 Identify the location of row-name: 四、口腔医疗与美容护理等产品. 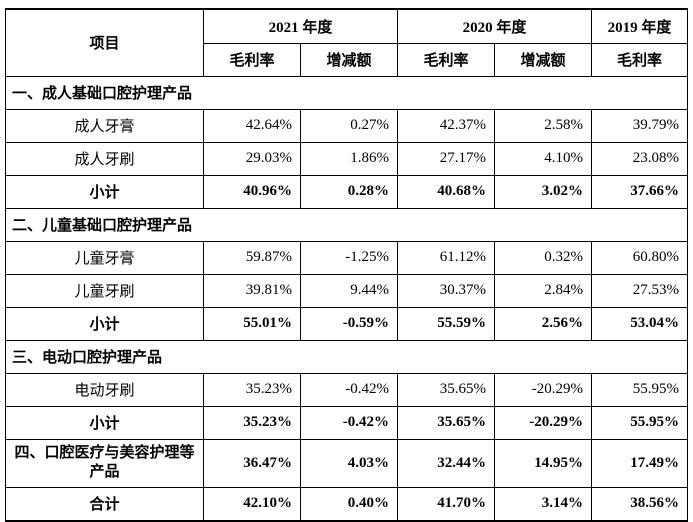
(104, 463).